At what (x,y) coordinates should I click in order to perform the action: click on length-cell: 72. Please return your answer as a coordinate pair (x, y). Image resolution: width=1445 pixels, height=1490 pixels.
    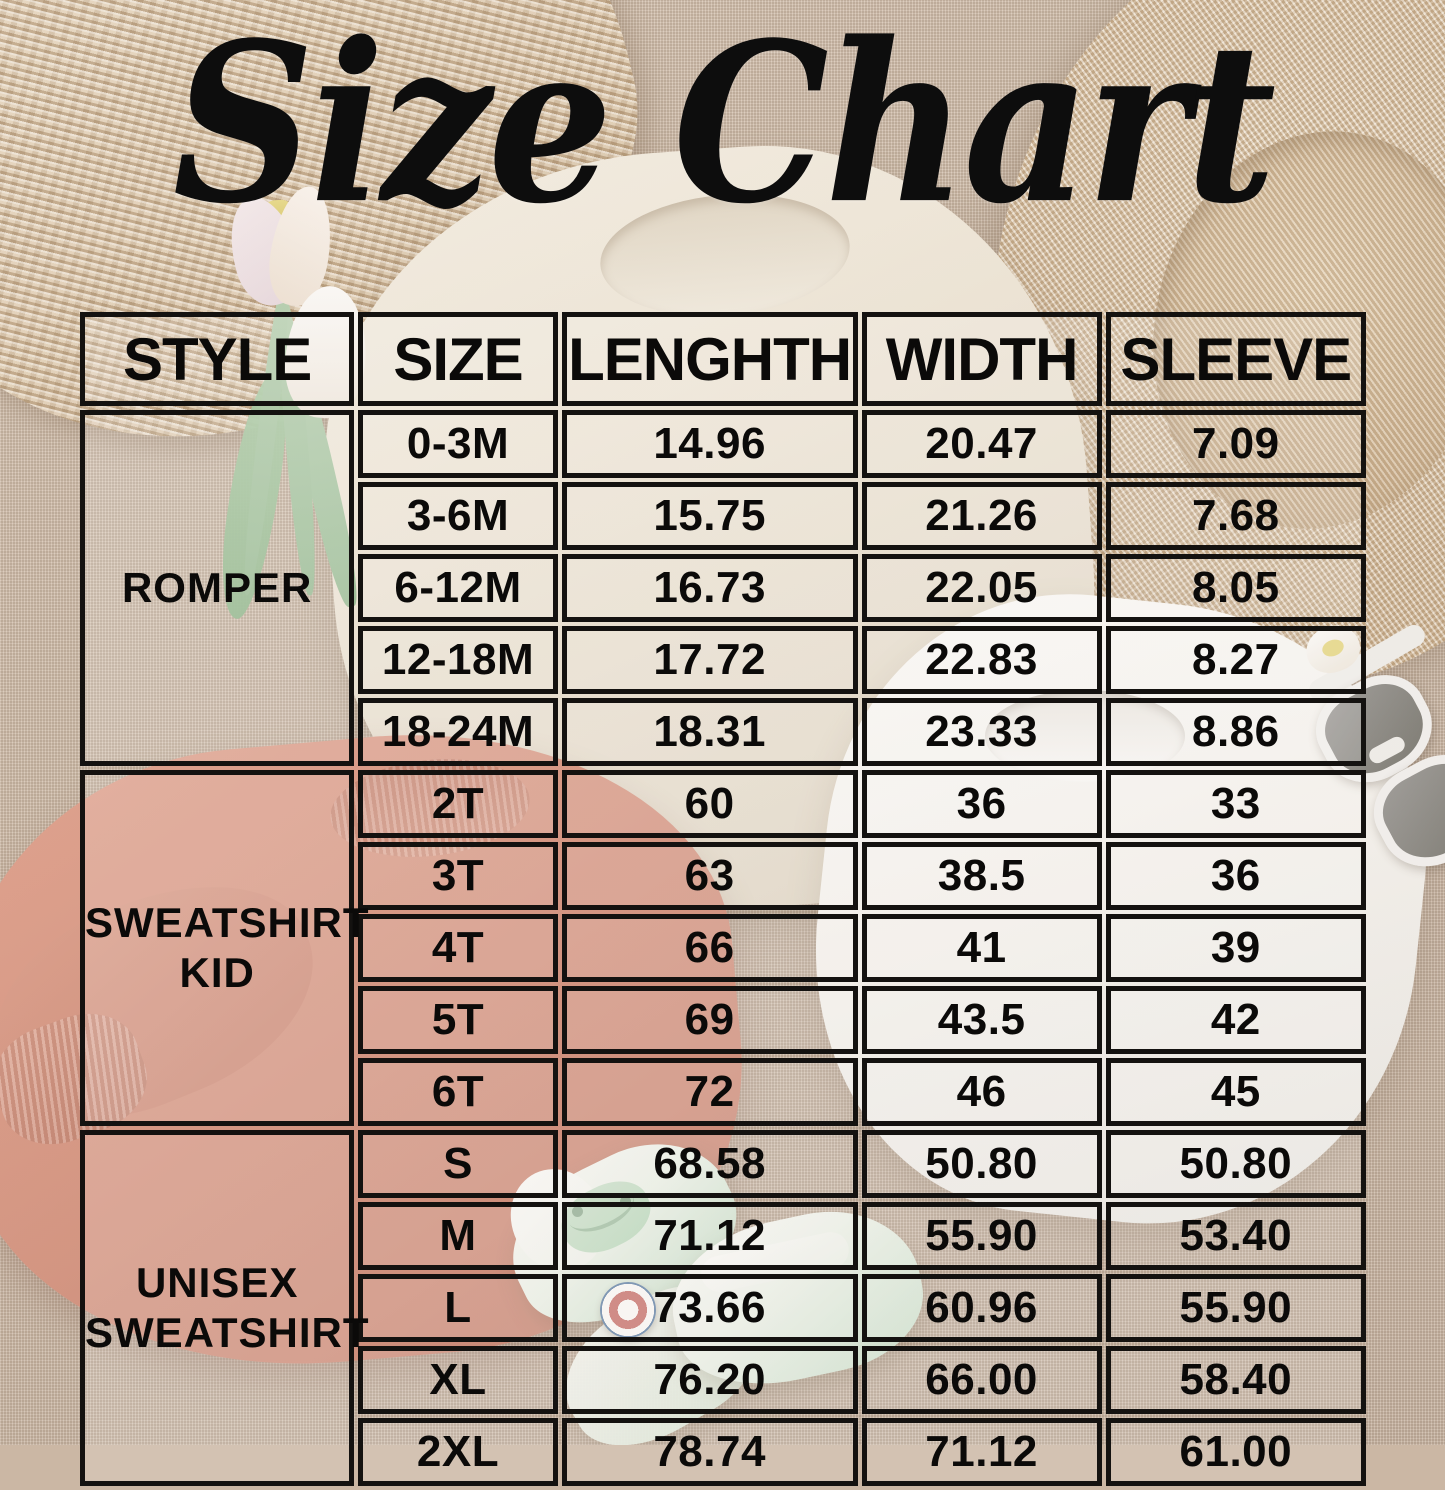
    Looking at the image, I should click on (709, 1092).